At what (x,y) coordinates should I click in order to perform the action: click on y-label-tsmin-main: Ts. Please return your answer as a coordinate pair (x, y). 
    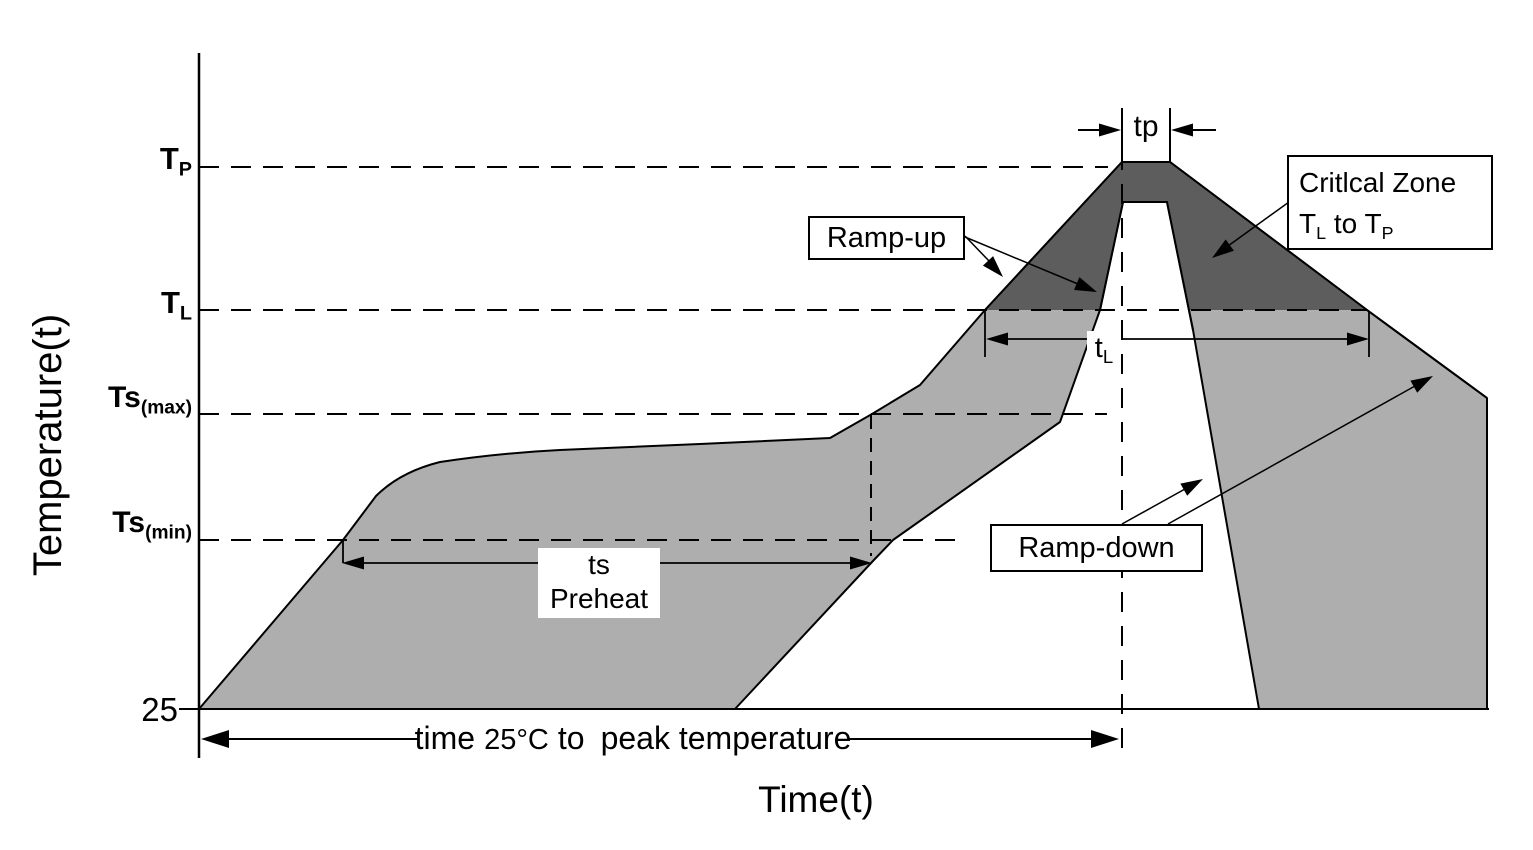
    Looking at the image, I should click on (129, 522).